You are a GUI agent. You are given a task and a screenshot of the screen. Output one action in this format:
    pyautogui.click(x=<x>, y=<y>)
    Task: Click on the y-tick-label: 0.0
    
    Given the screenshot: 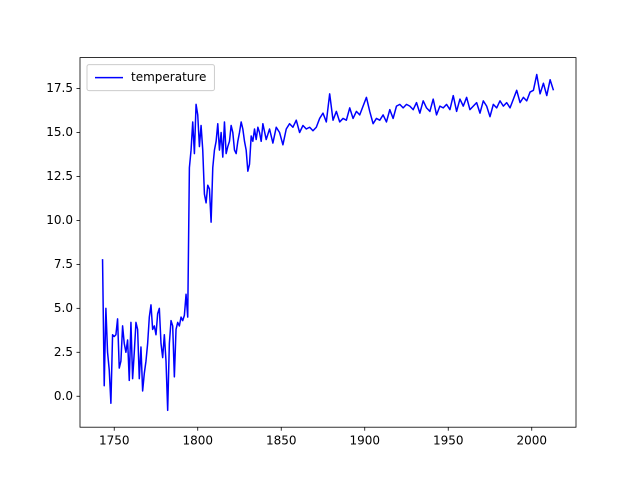 What is the action you would take?
    pyautogui.click(x=63, y=396)
    